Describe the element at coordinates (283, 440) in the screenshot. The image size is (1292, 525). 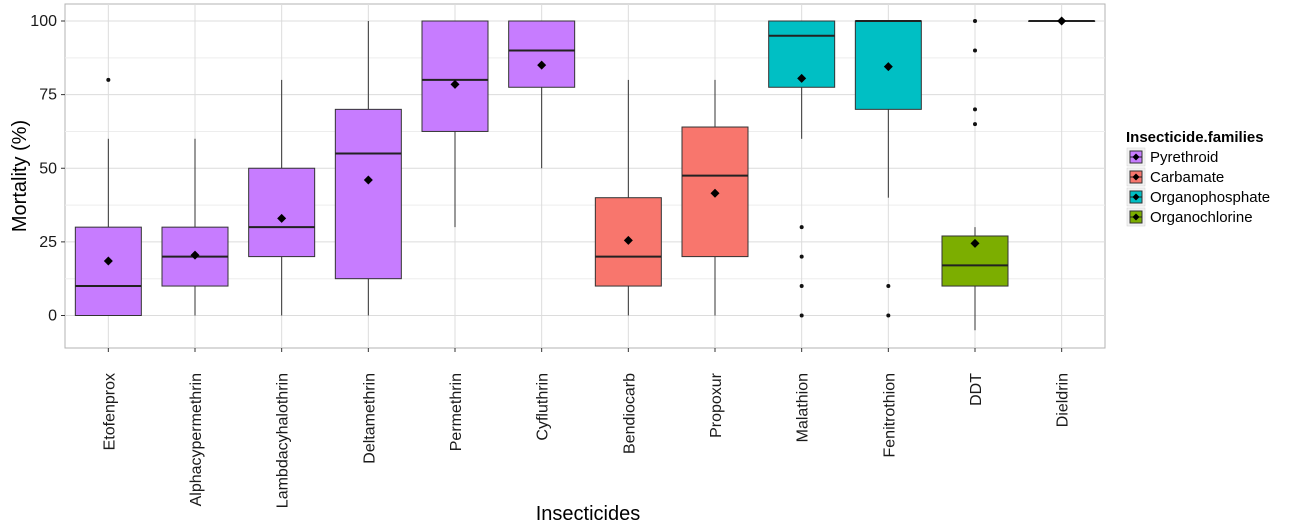
I see `x-tick-label: Lambdacyhalothrin` at that location.